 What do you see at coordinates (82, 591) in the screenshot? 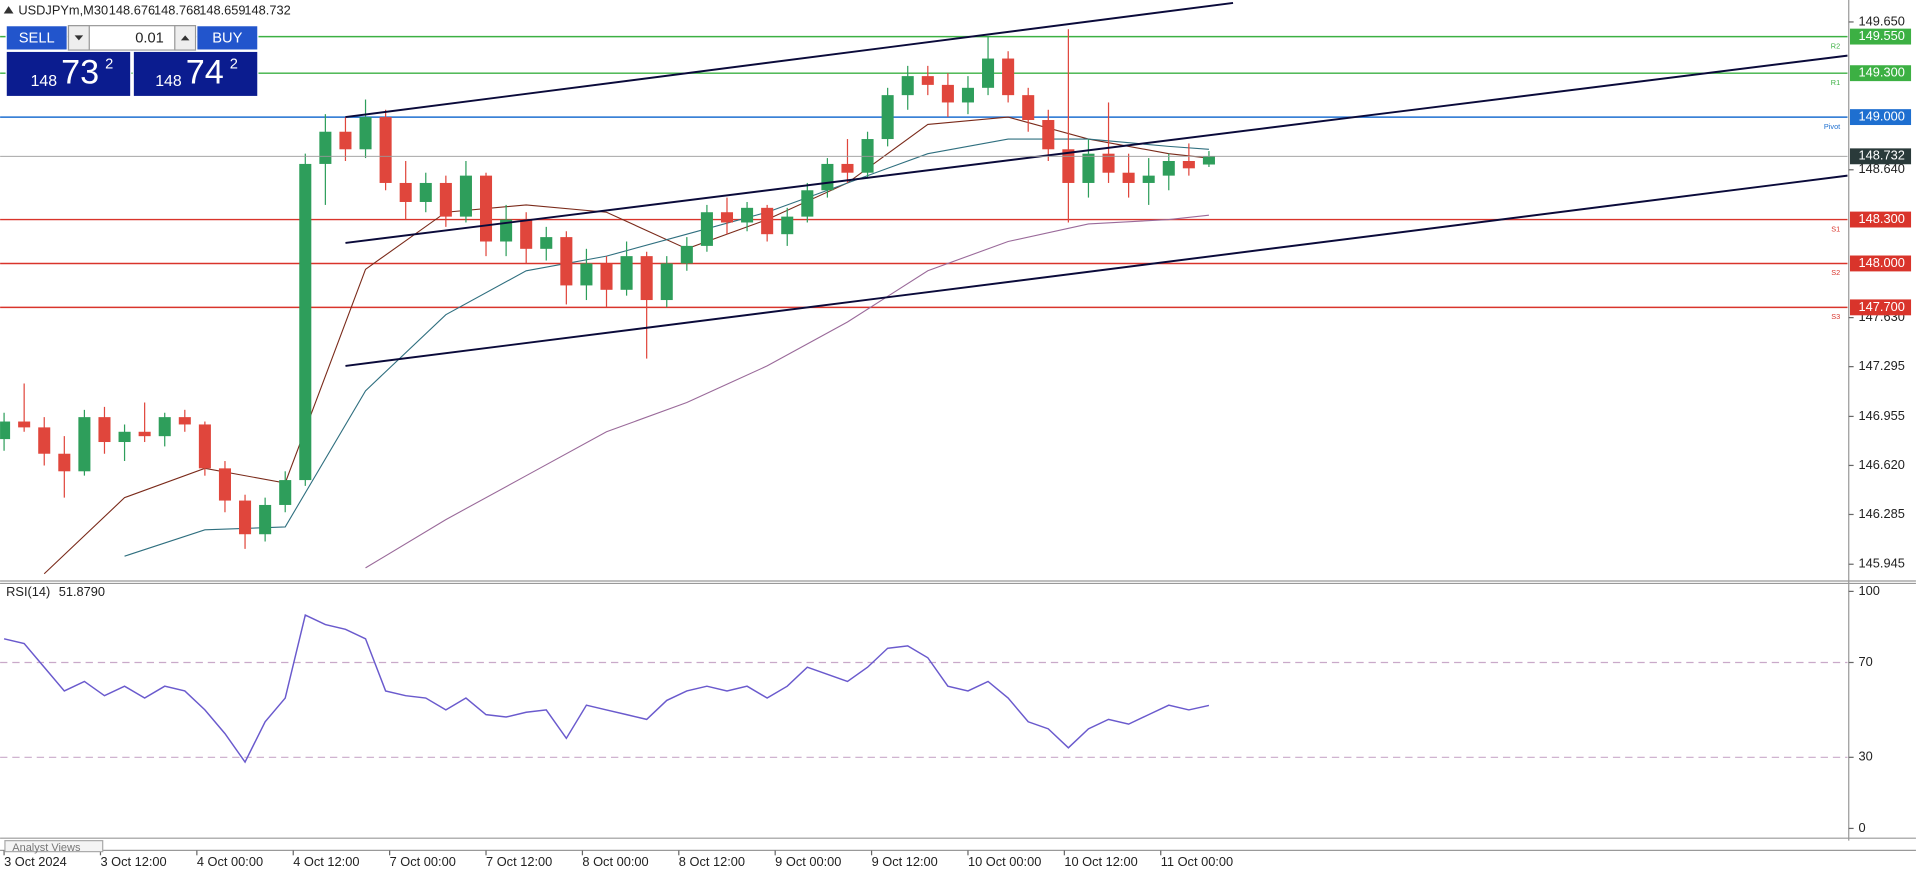
I see `rsi-current: 51.8790` at bounding box center [82, 591].